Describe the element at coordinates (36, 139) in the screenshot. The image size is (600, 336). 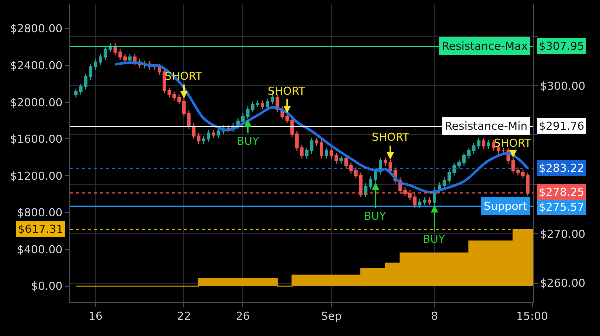
I see `y2-tick-label: $1600.00` at that location.